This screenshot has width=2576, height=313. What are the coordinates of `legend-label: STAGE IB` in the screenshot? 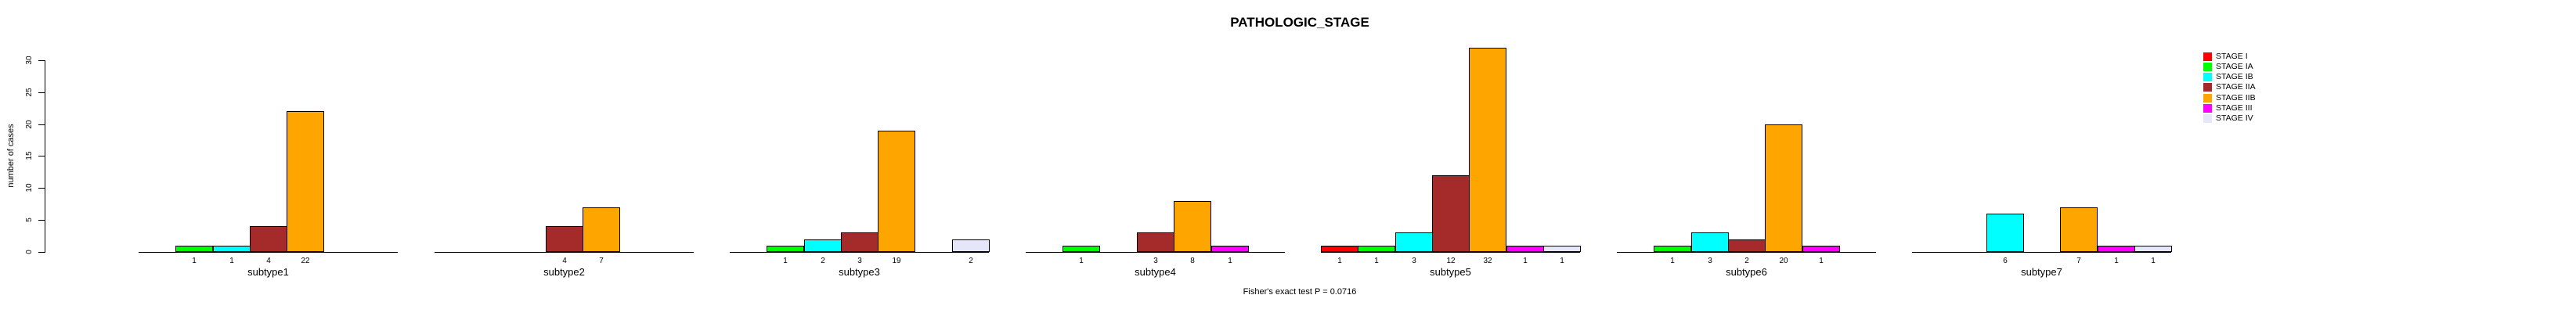 It's located at (2234, 76).